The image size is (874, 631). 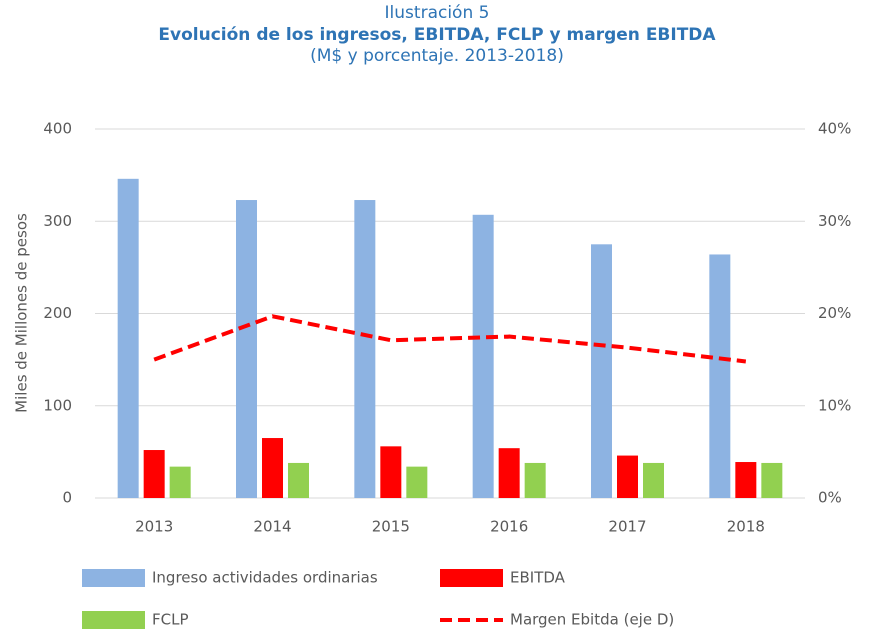 I want to click on y-tick-label: 200, so click(x=57, y=313).